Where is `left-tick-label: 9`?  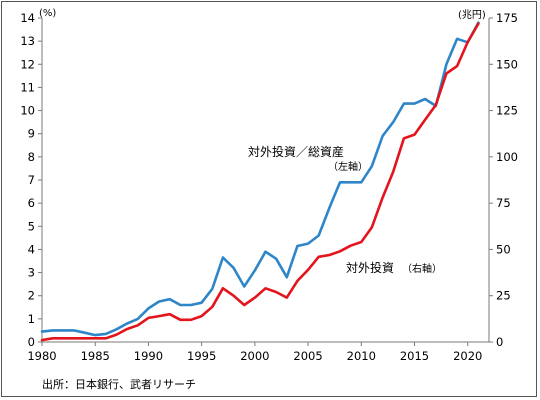
left-tick-label: 9 is located at coordinates (31, 134).